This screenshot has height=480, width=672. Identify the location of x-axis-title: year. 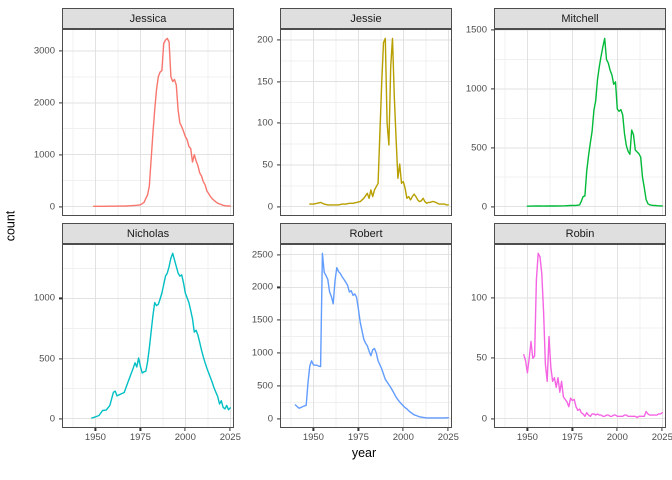
(364, 453).